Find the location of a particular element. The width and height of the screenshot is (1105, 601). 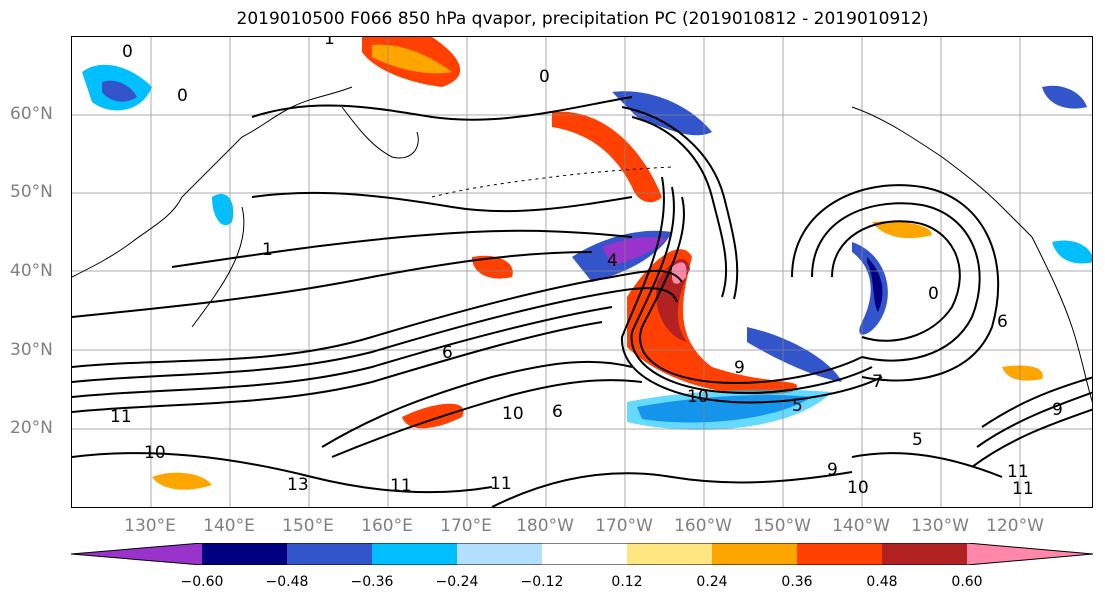

coast-namerica is located at coordinates (1061, 319).